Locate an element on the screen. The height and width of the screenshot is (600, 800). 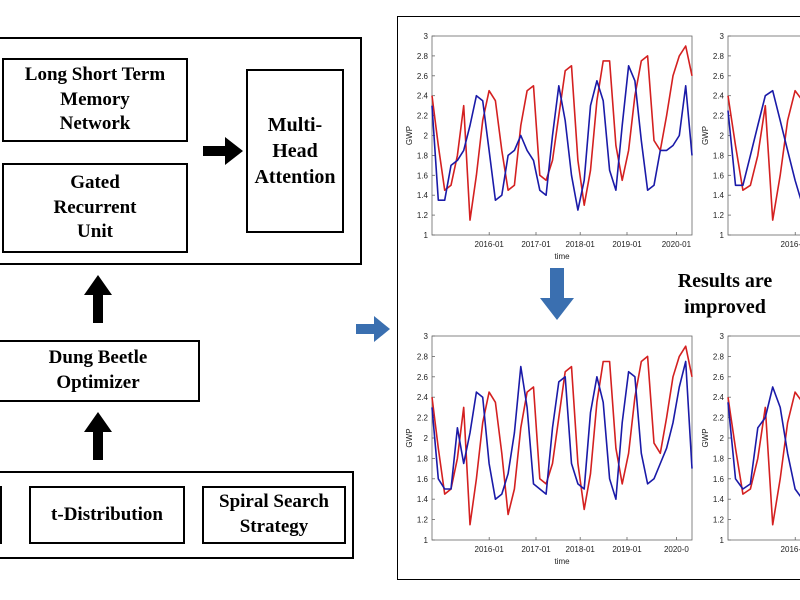
arrow-right-blue-icon is located at coordinates (373, 329).